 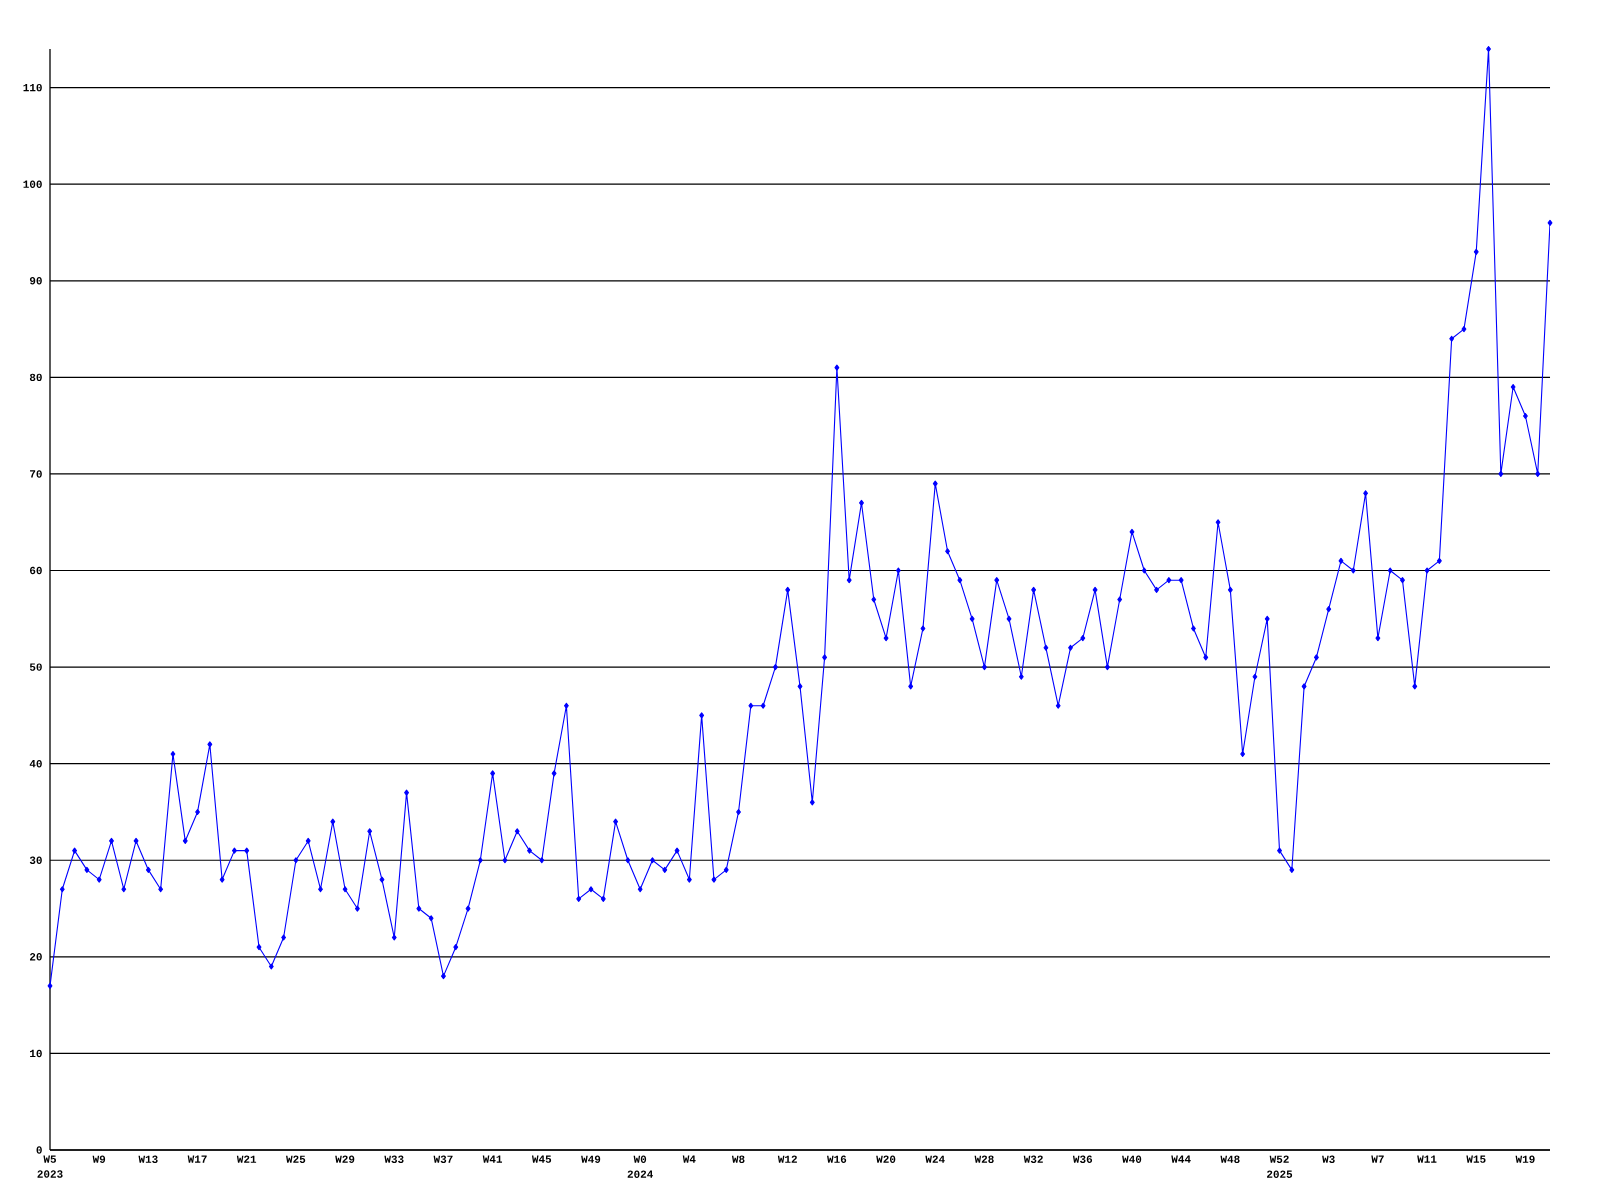 I want to click on x-tick-label: W33, so click(x=394, y=1159).